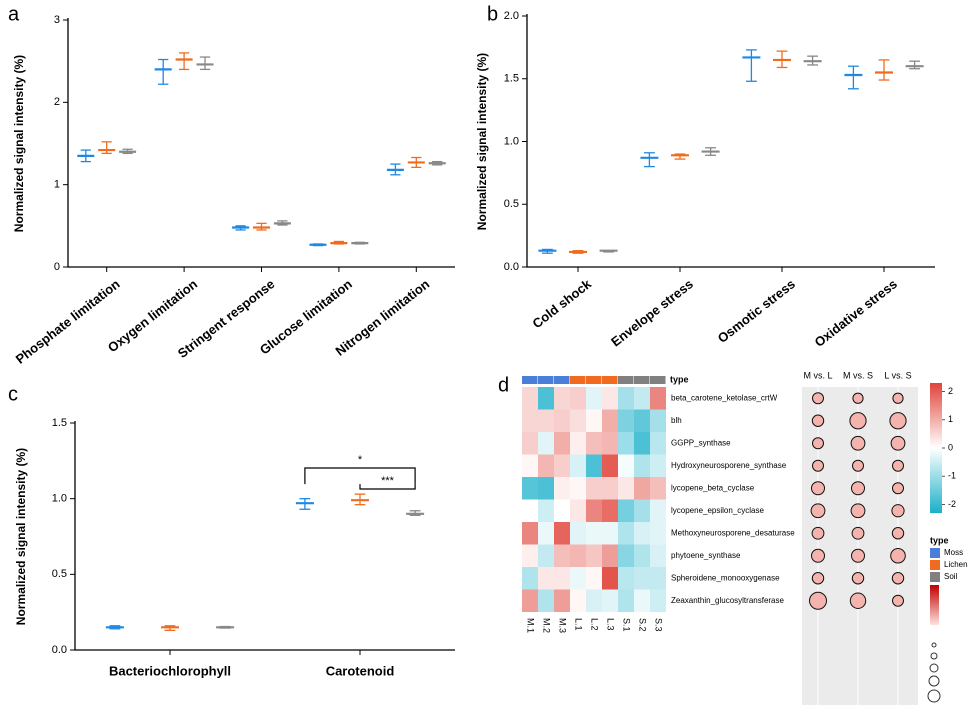  Describe the element at coordinates (611, 624) in the screenshot. I see `column-label: L.3` at that location.